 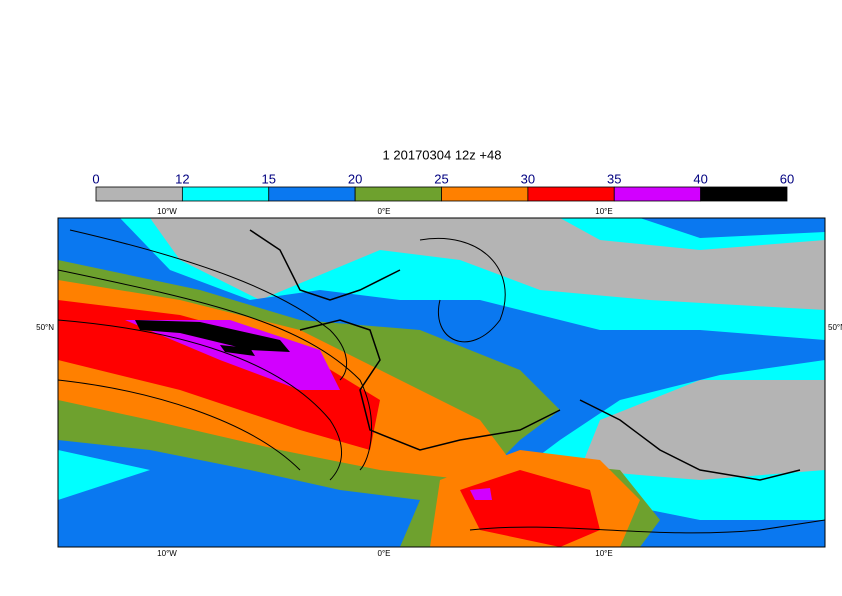 I want to click on colorbar: 0 12 15 20 25 30 35 40 60, so click(x=443, y=186).